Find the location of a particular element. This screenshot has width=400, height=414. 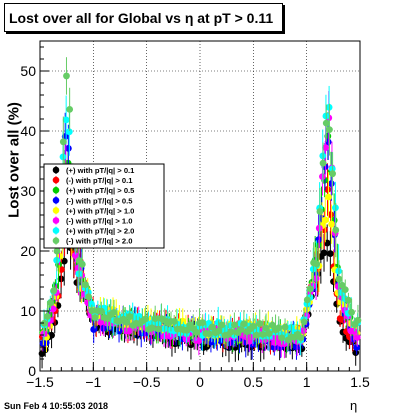

y-tick-label: 40 is located at coordinates (28, 131).